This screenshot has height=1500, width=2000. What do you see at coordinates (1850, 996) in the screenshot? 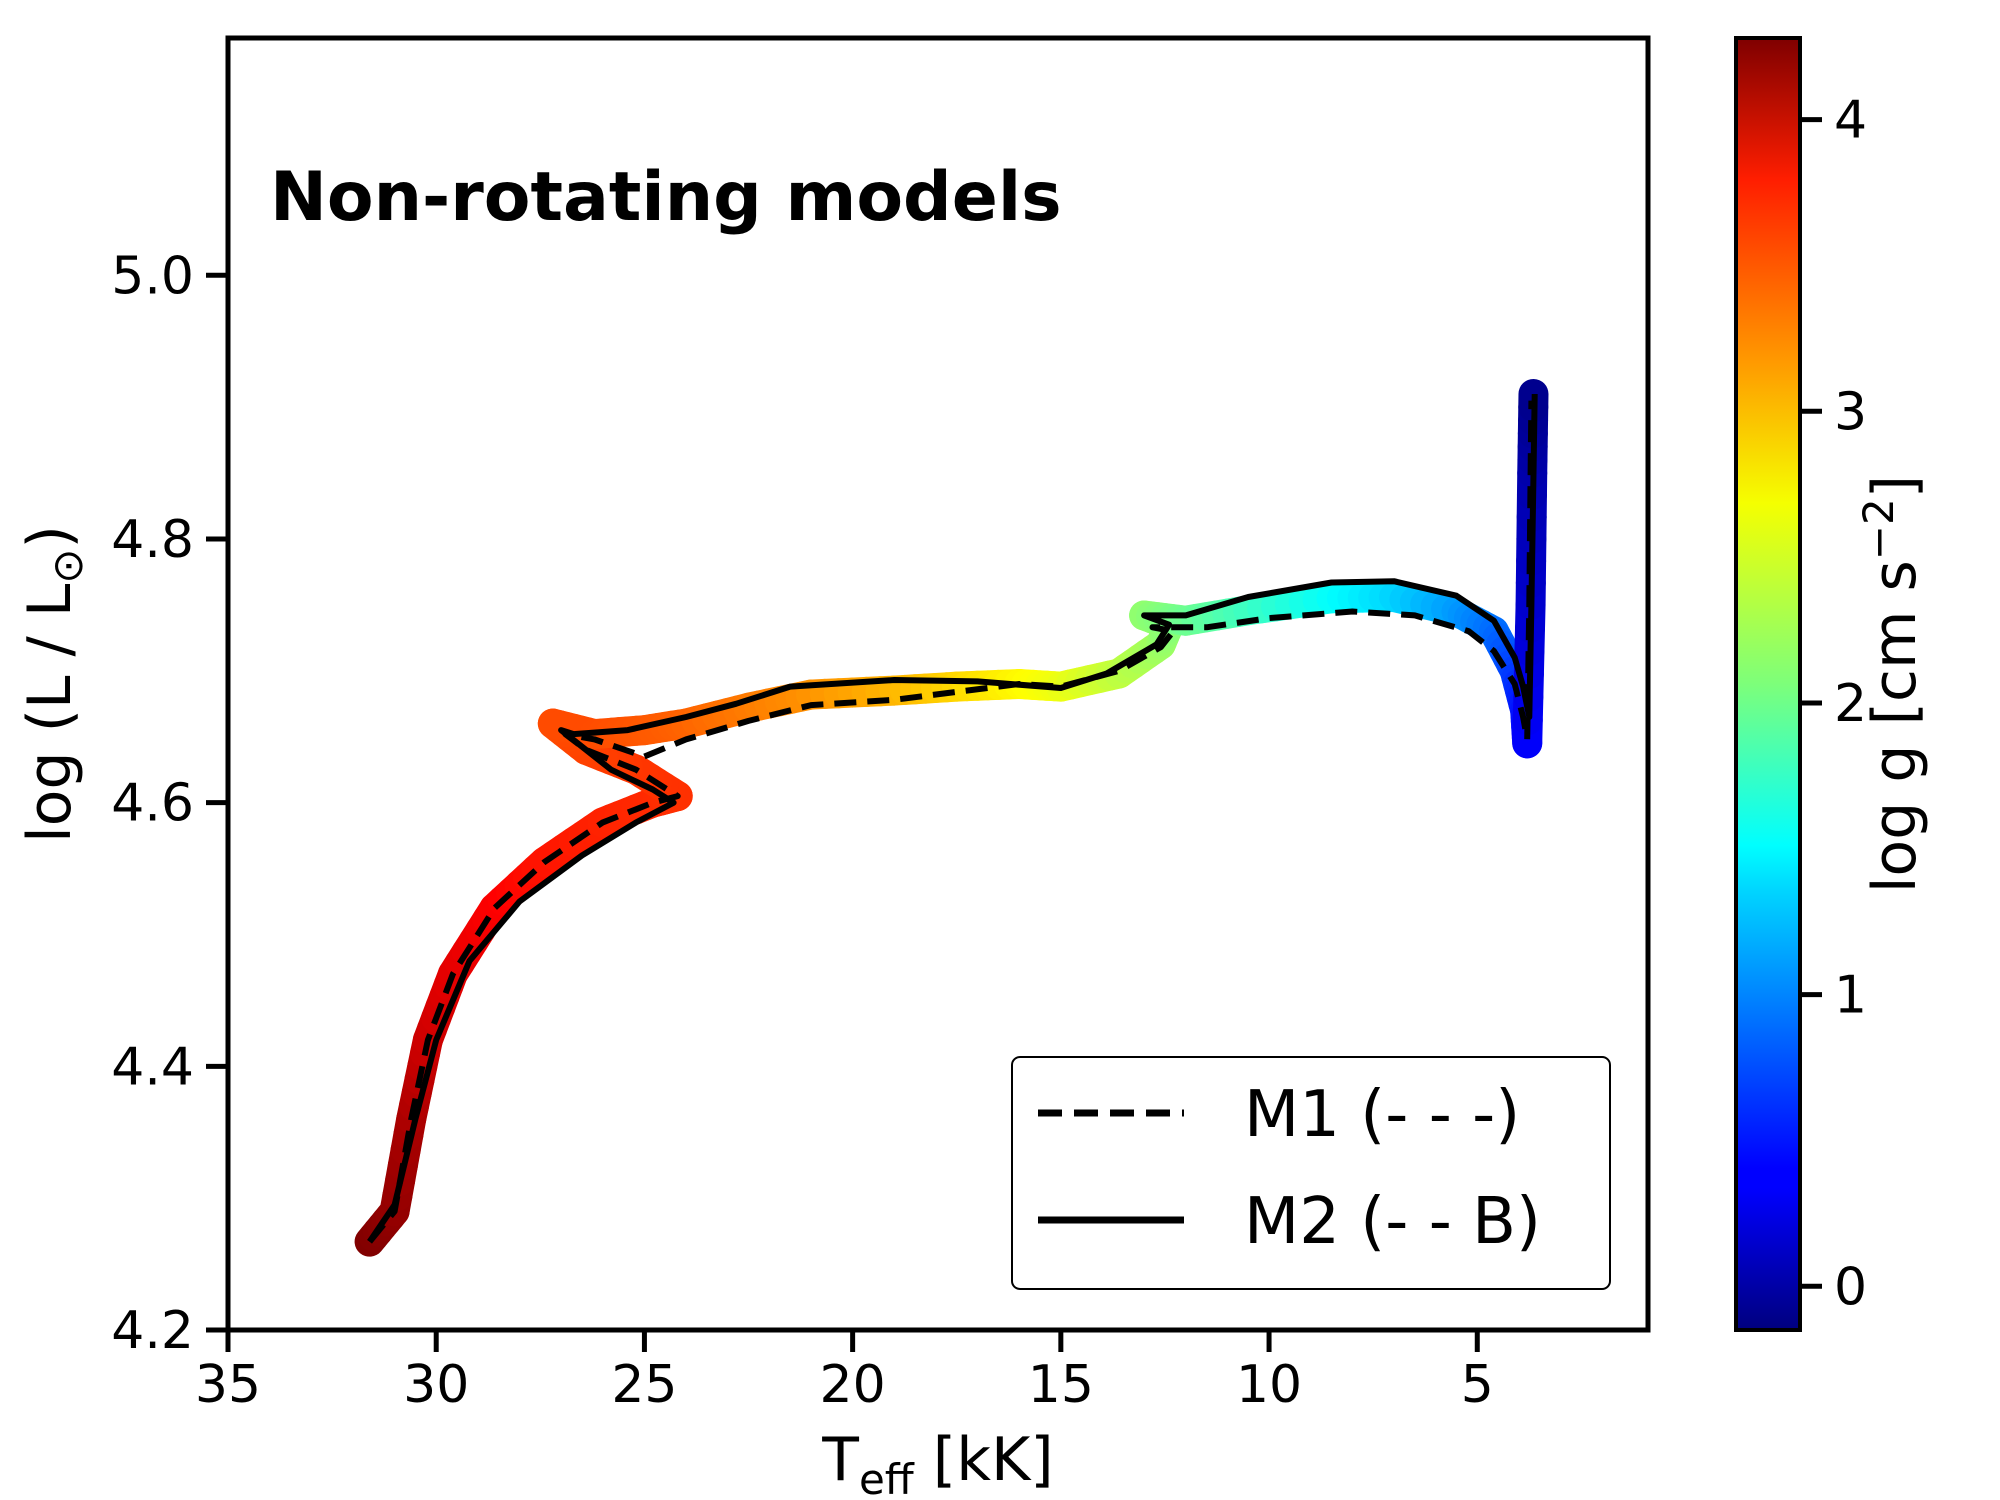
I see `colorbar-tick-label: 1` at bounding box center [1850, 996].